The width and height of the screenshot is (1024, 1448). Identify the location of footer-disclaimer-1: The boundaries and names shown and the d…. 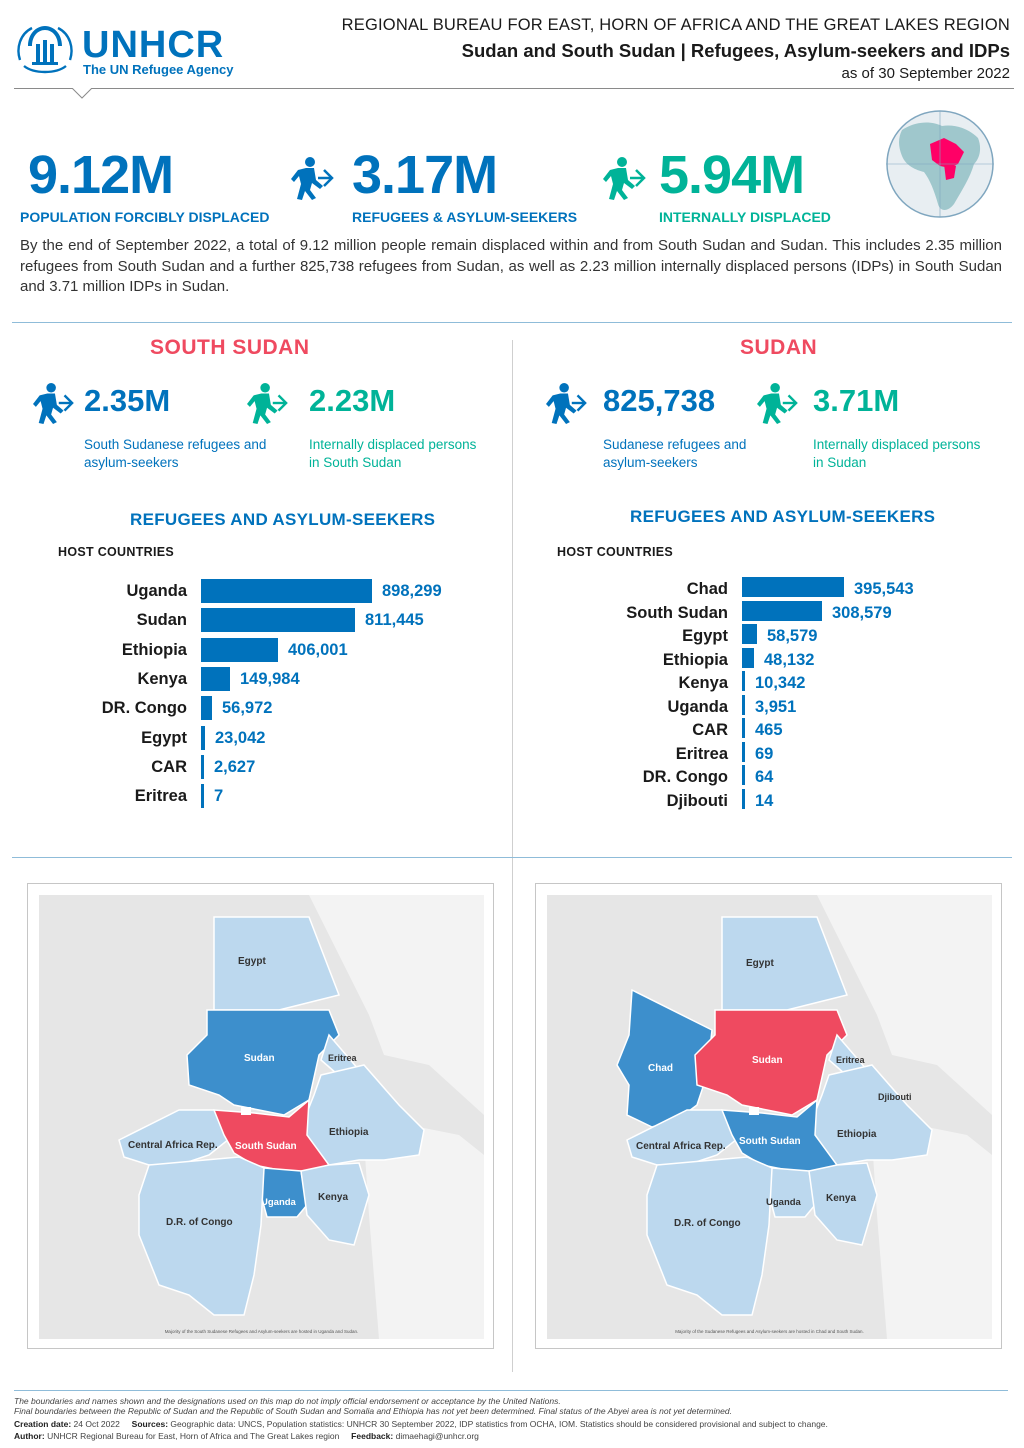
(287, 1401).